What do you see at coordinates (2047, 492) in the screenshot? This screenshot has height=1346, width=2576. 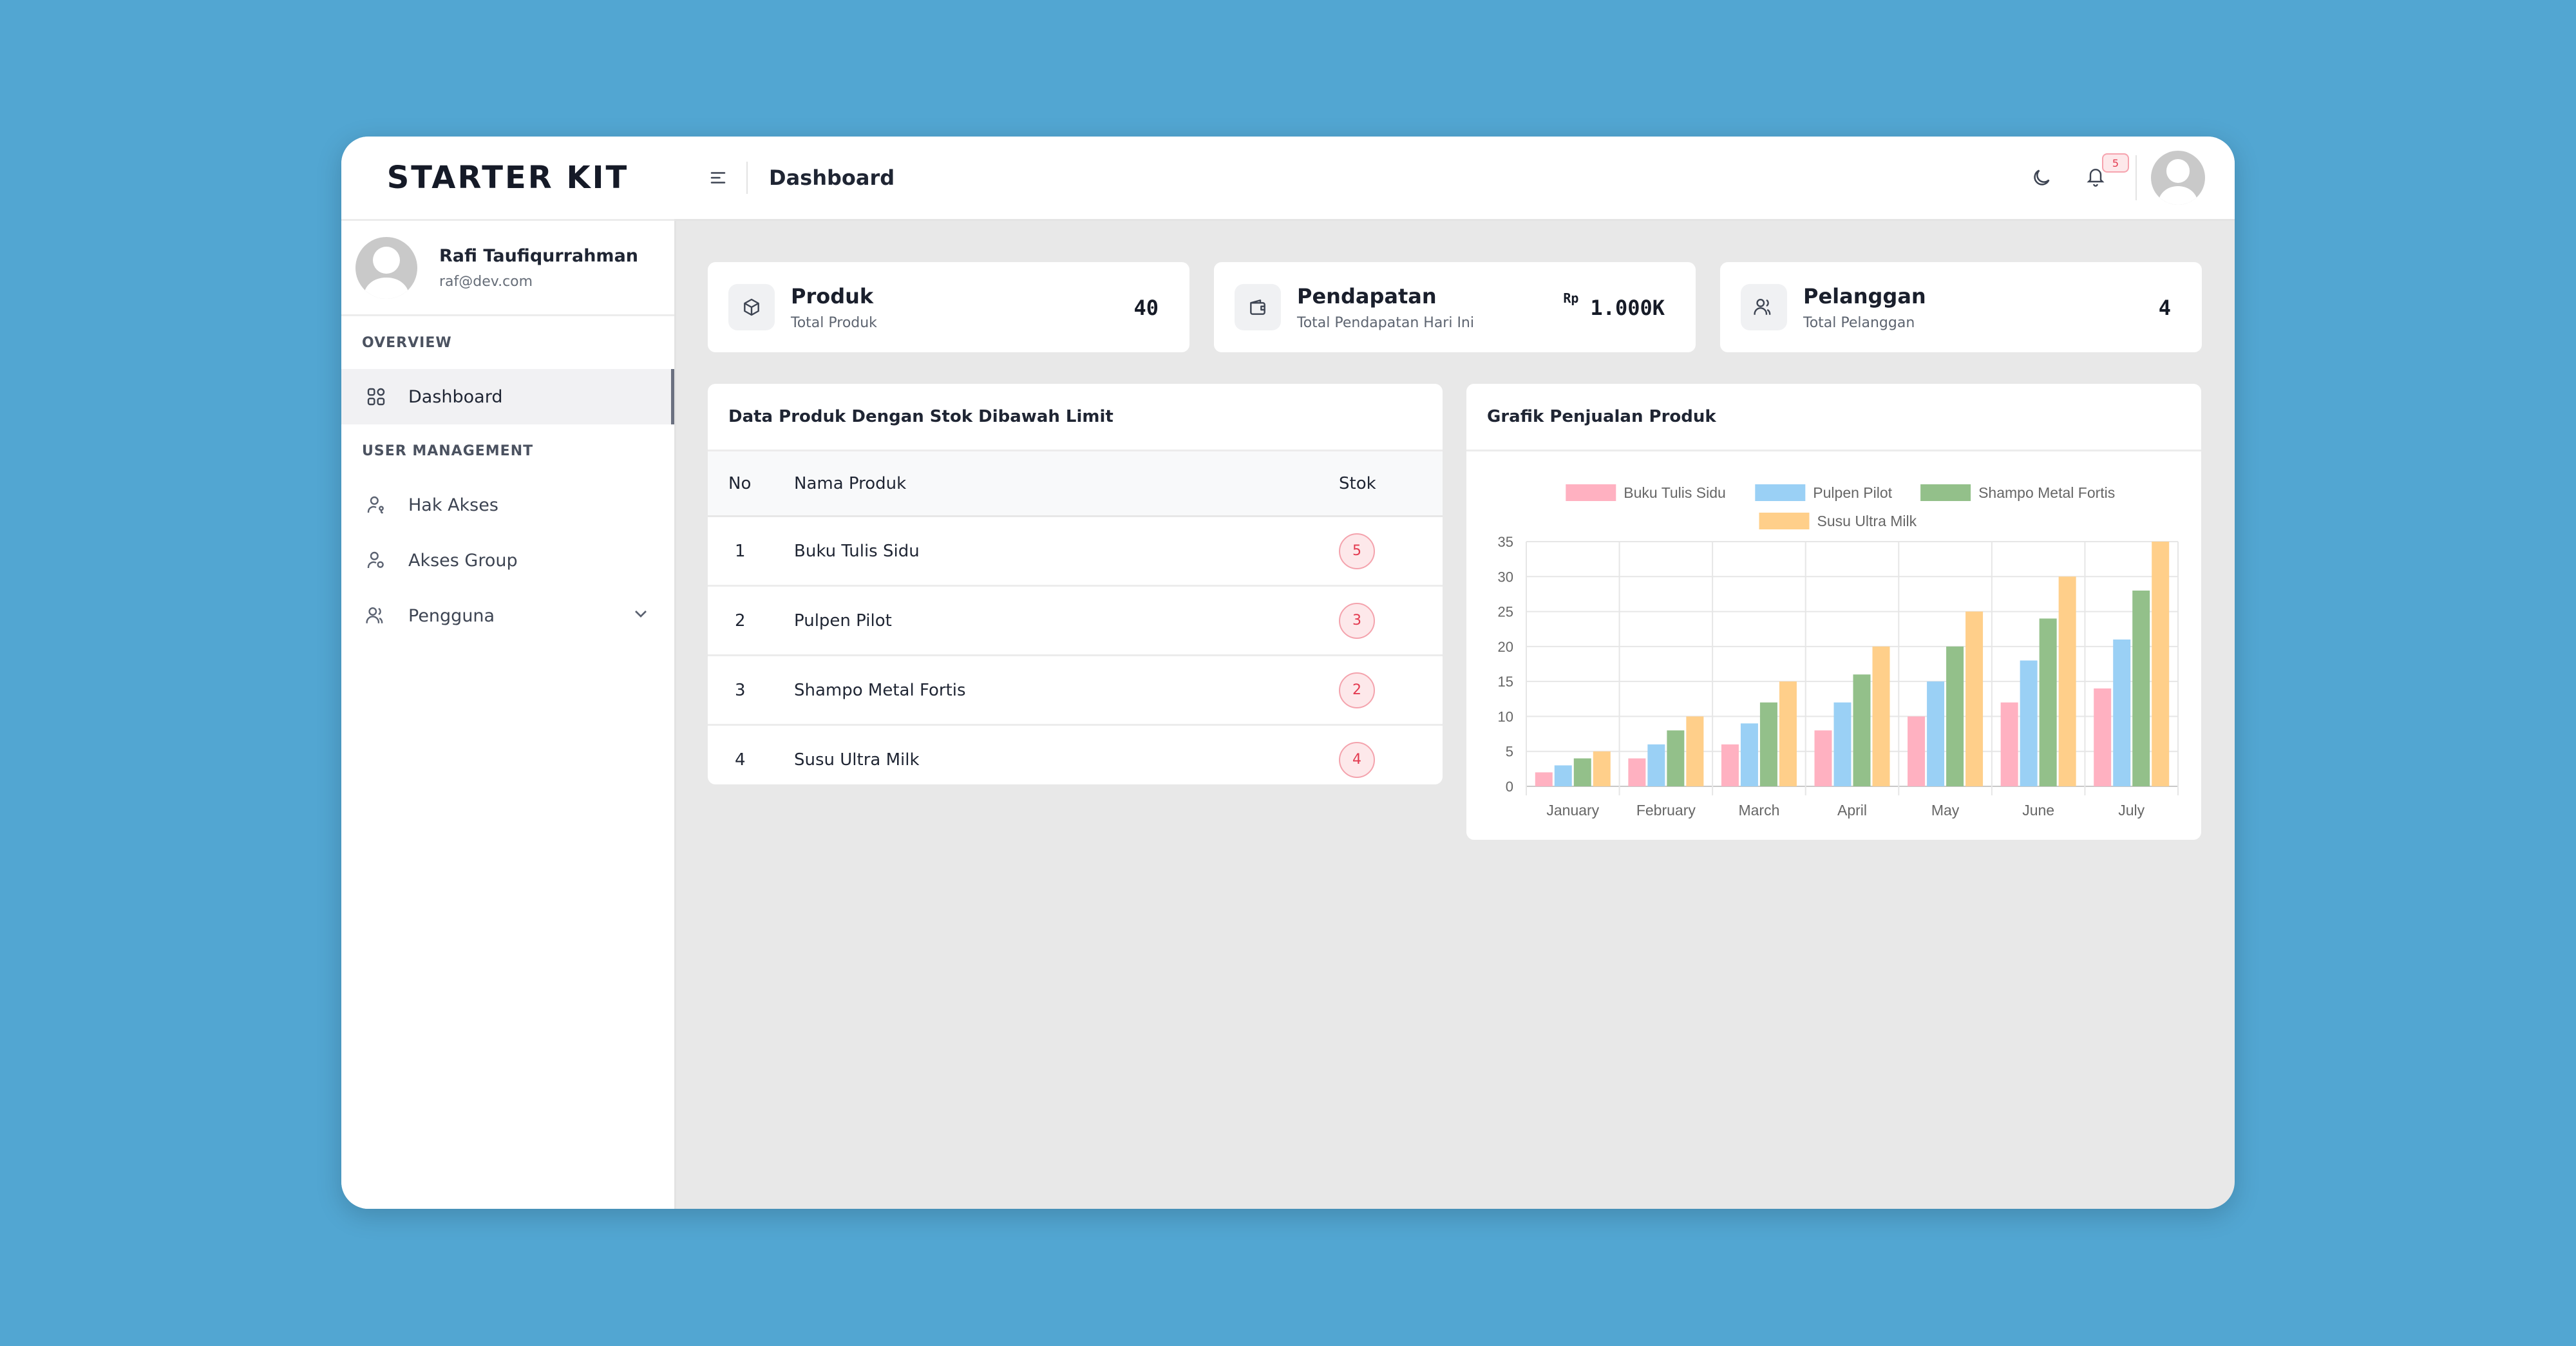 I see `legend-label: Shampo Metal Fortis` at bounding box center [2047, 492].